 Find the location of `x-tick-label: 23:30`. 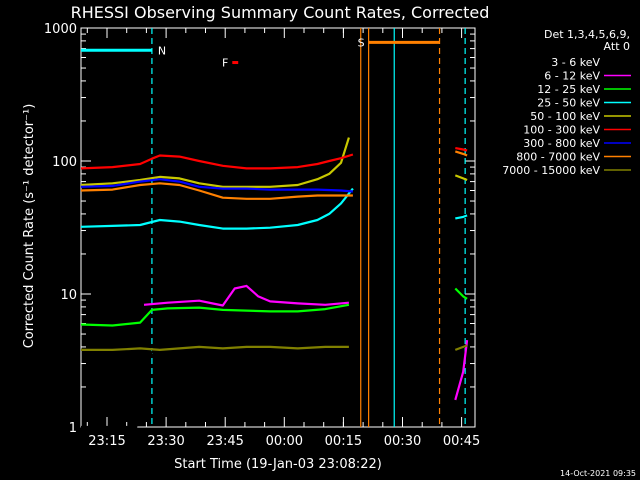

x-tick-label: 23:30 is located at coordinates (165, 441).